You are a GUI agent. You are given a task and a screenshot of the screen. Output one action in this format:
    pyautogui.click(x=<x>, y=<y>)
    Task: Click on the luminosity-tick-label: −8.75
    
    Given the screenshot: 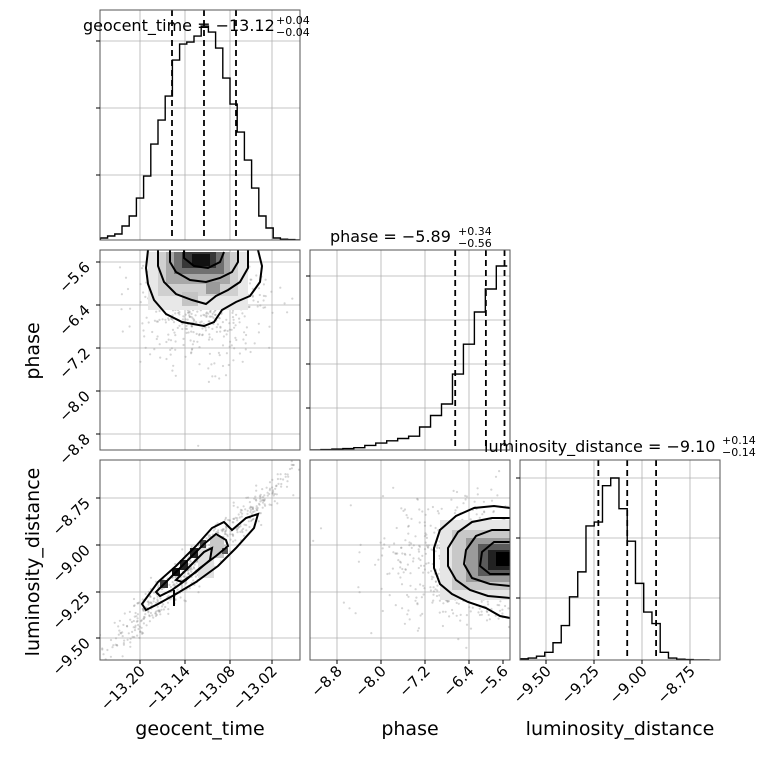 What is the action you would take?
    pyautogui.click(x=71, y=516)
    